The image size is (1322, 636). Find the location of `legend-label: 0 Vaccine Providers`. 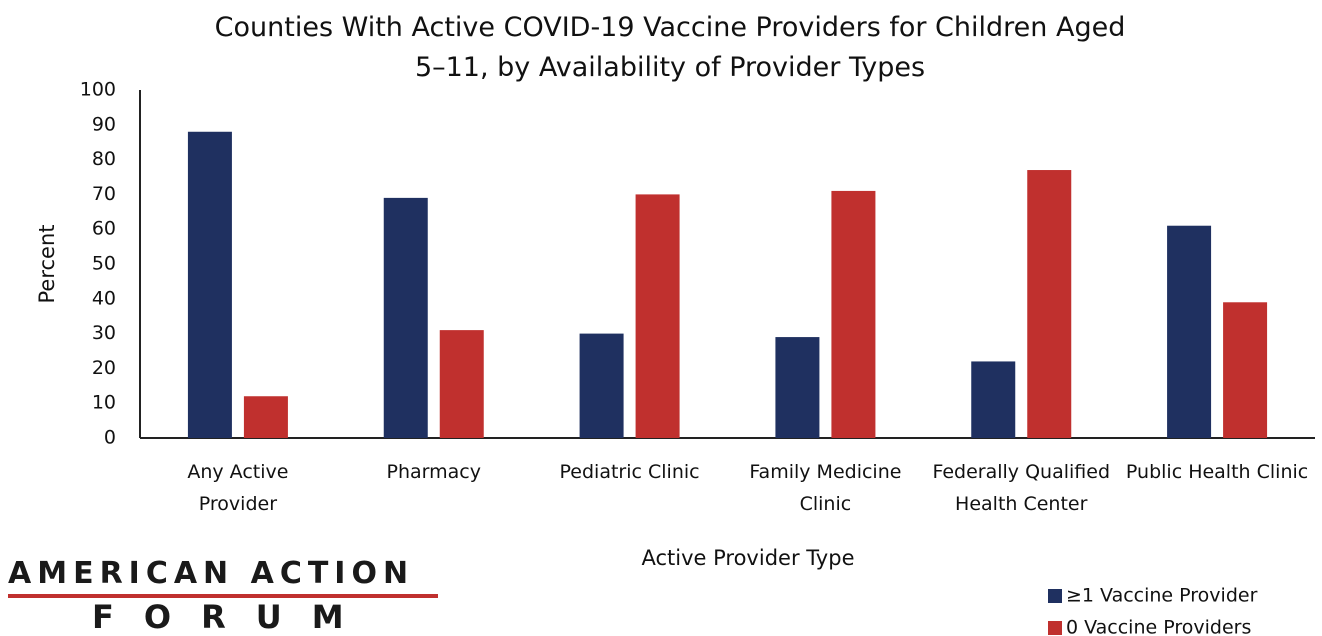

legend-label: 0 Vaccine Providers is located at coordinates (1158, 626).